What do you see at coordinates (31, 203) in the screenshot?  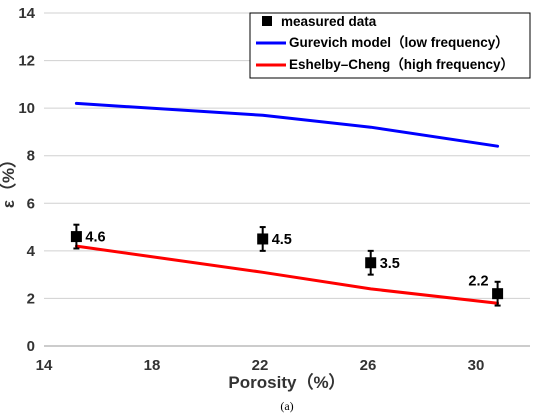 I see `y-tick-label: 6` at bounding box center [31, 203].